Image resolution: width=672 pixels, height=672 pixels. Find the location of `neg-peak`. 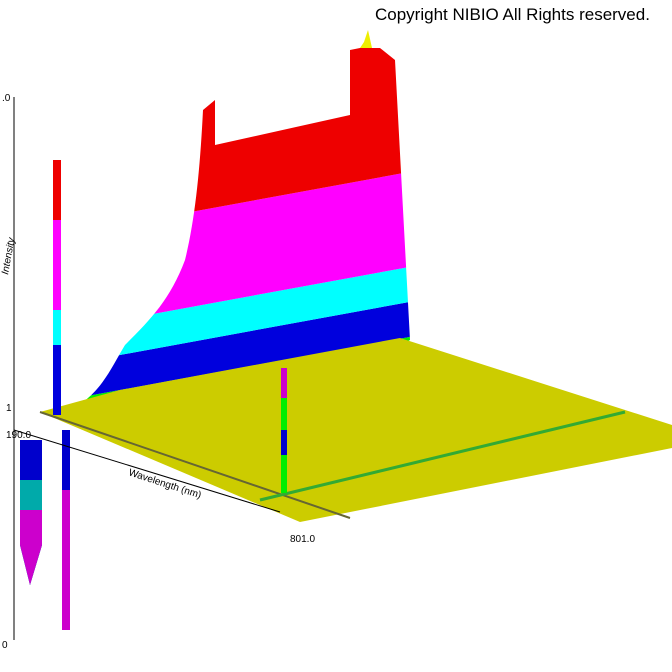

neg-peak is located at coordinates (31, 547).